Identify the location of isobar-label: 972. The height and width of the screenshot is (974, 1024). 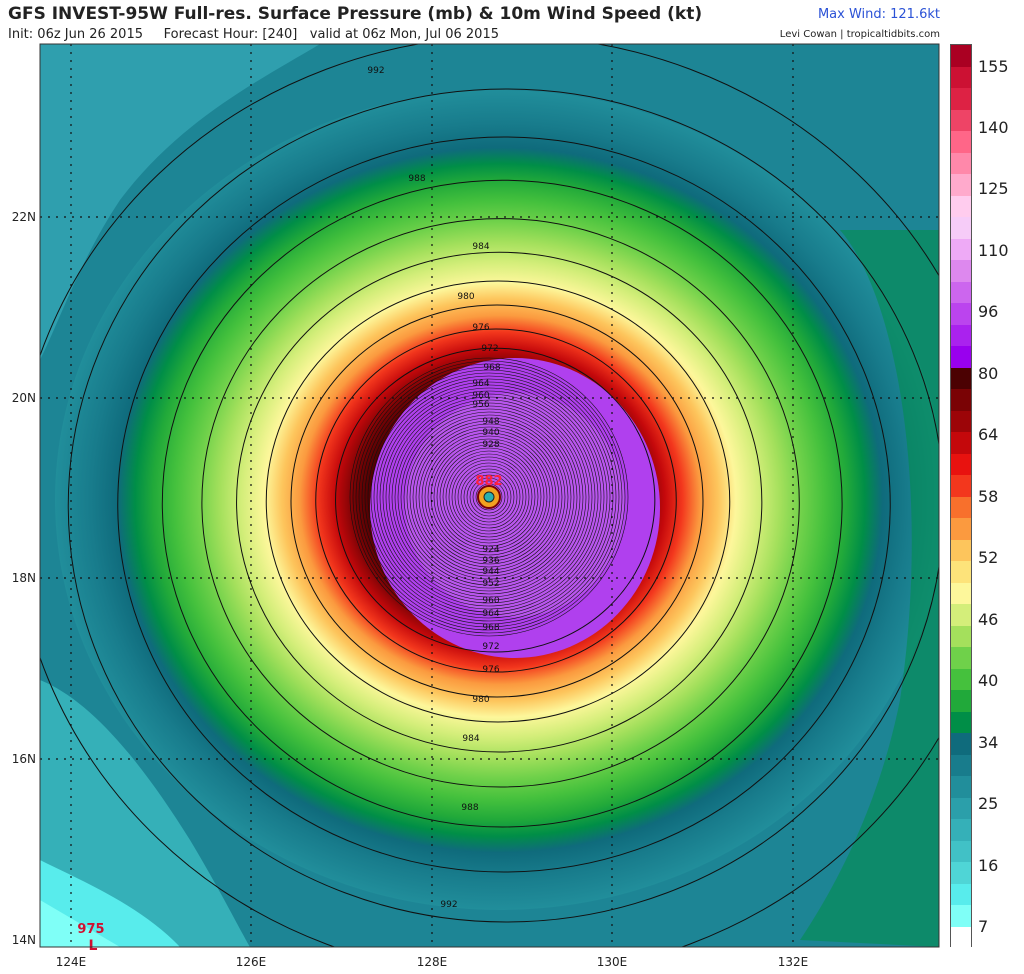
(490, 647).